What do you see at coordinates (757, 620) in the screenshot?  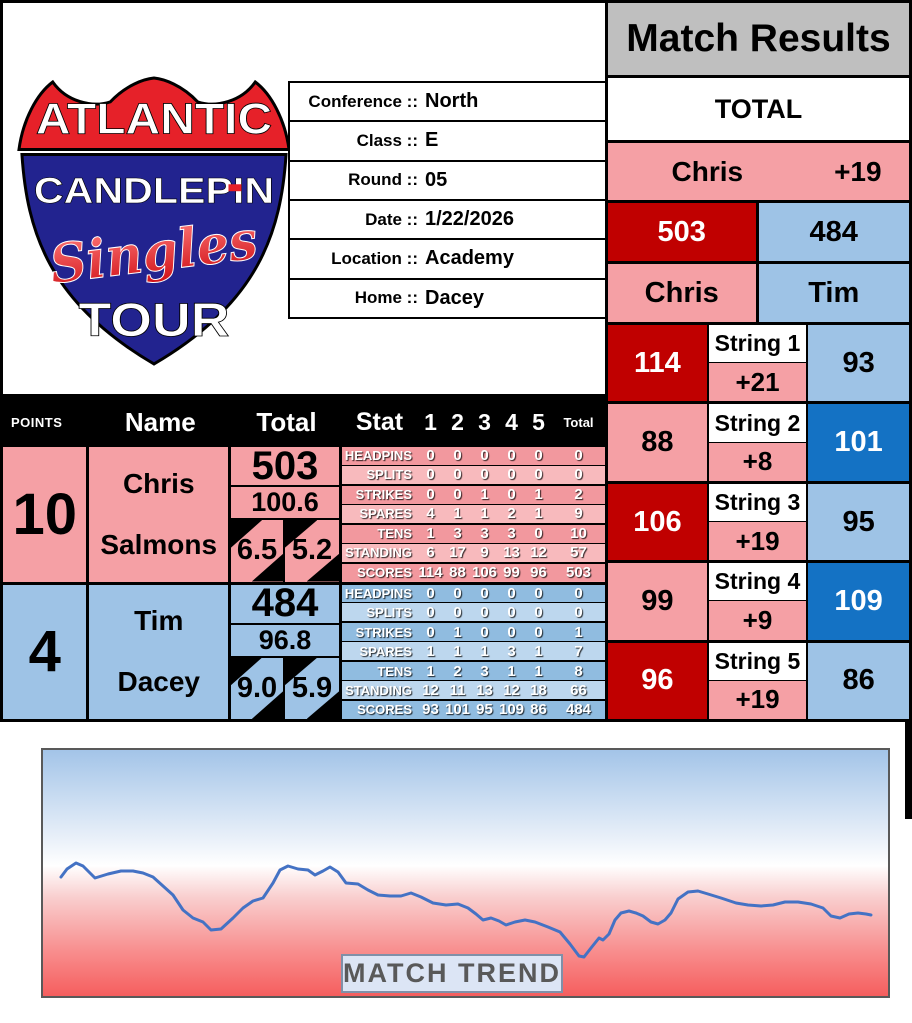 I see `string-margin: +9` at bounding box center [757, 620].